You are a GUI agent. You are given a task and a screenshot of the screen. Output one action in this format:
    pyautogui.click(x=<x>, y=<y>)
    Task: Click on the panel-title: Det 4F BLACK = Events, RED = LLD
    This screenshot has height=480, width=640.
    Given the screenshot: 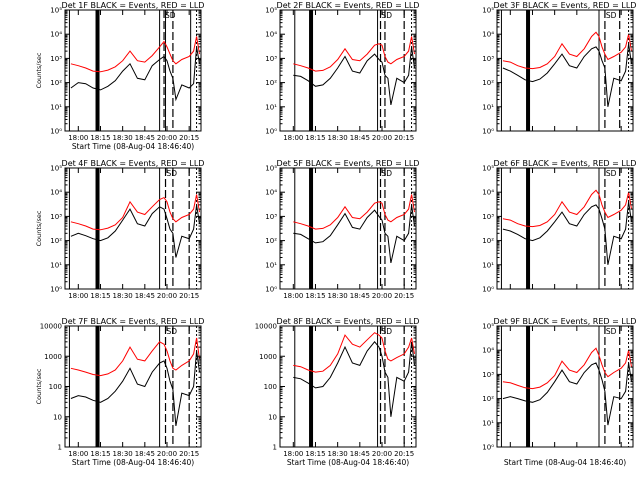 What is the action you would take?
    pyautogui.click(x=133, y=163)
    